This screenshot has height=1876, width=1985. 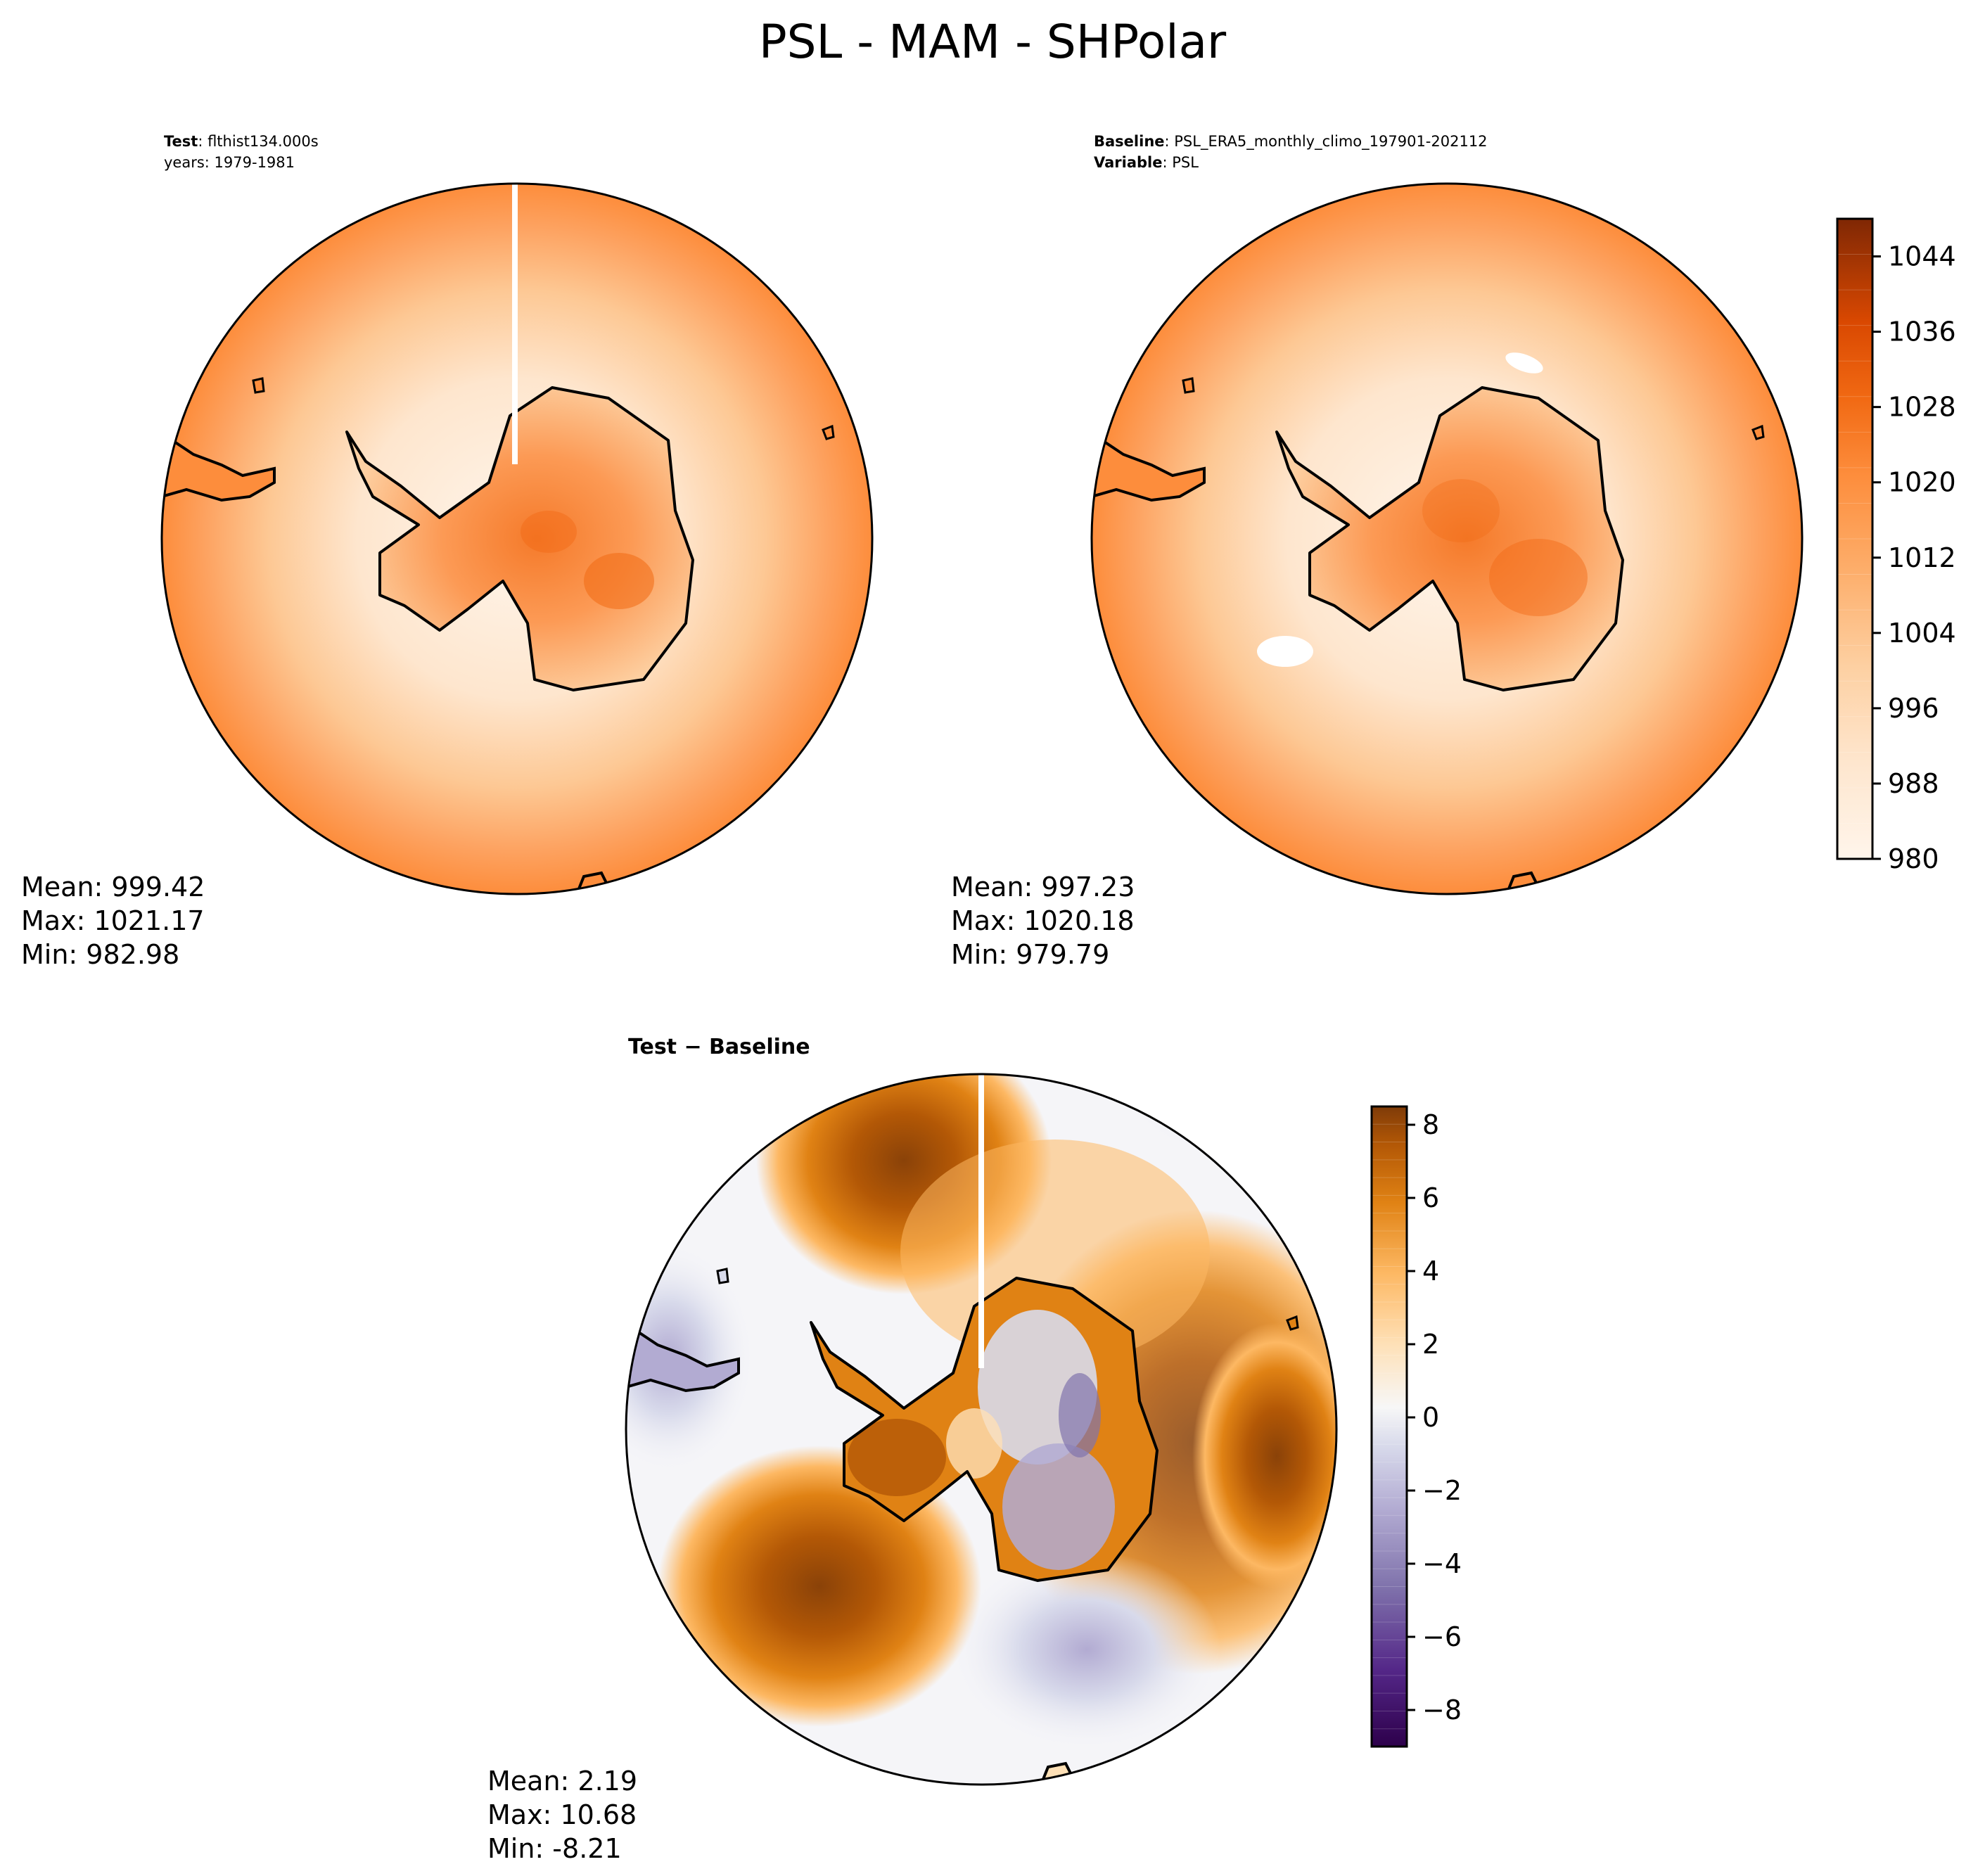 I want to click on colorbar-psl-tick-label: 1020, so click(x=1922, y=482).